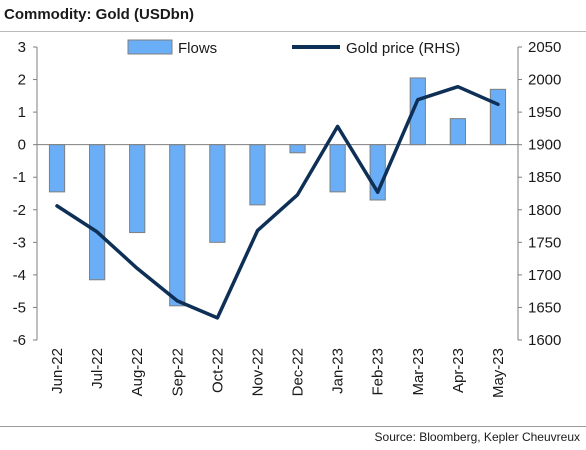 Image resolution: width=586 pixels, height=450 pixels. What do you see at coordinates (97, 368) in the screenshot?
I see `x-tick-label: Jul-22` at bounding box center [97, 368].